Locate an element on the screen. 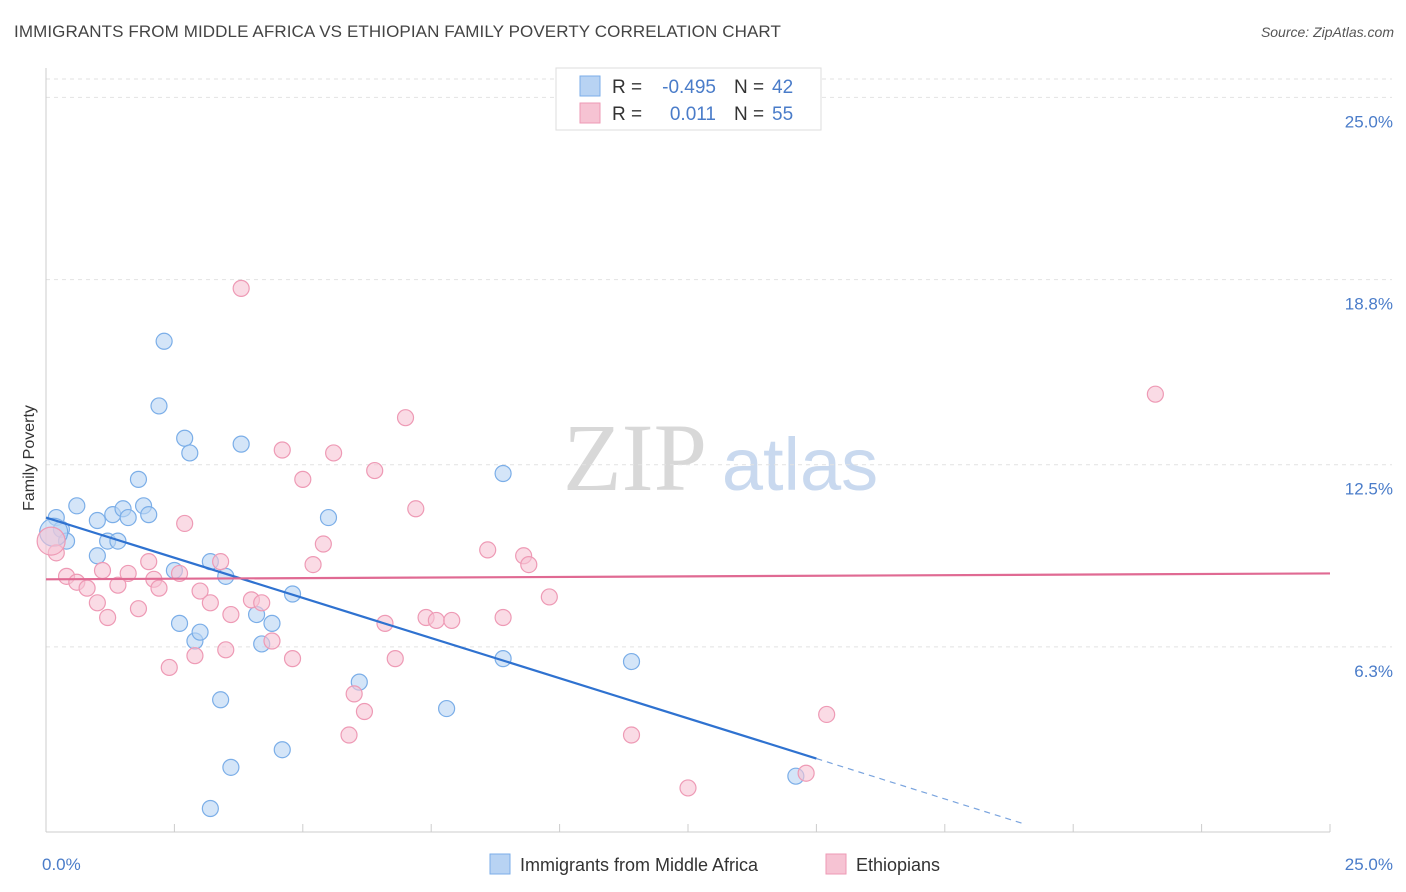 This screenshot has height=892, width=1406. legend-n-label-0: N = is located at coordinates (749, 87).